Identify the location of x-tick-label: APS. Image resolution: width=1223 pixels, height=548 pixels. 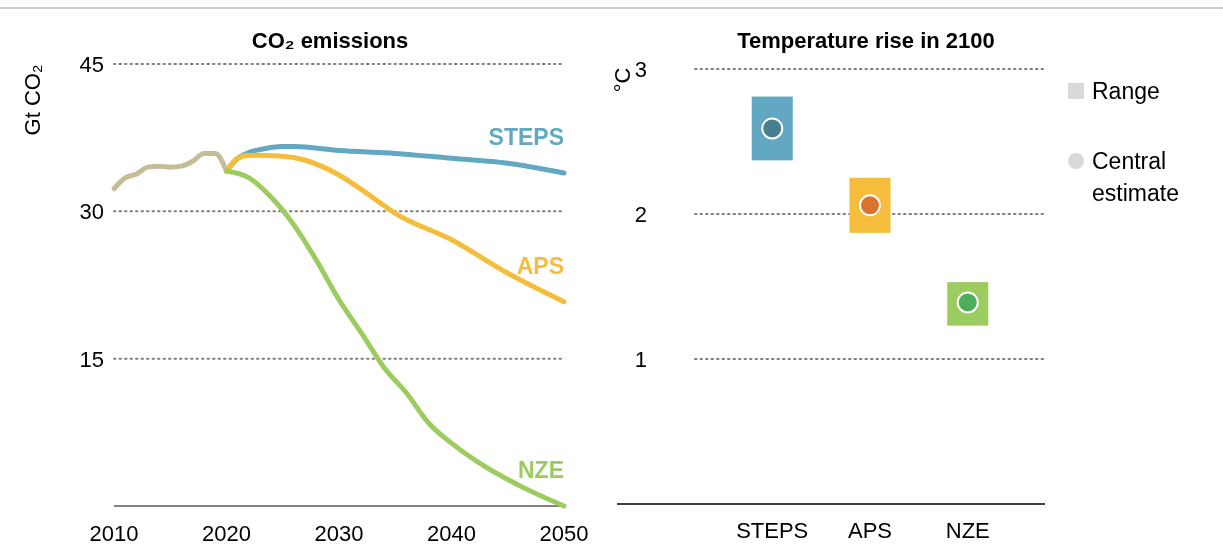
(870, 530).